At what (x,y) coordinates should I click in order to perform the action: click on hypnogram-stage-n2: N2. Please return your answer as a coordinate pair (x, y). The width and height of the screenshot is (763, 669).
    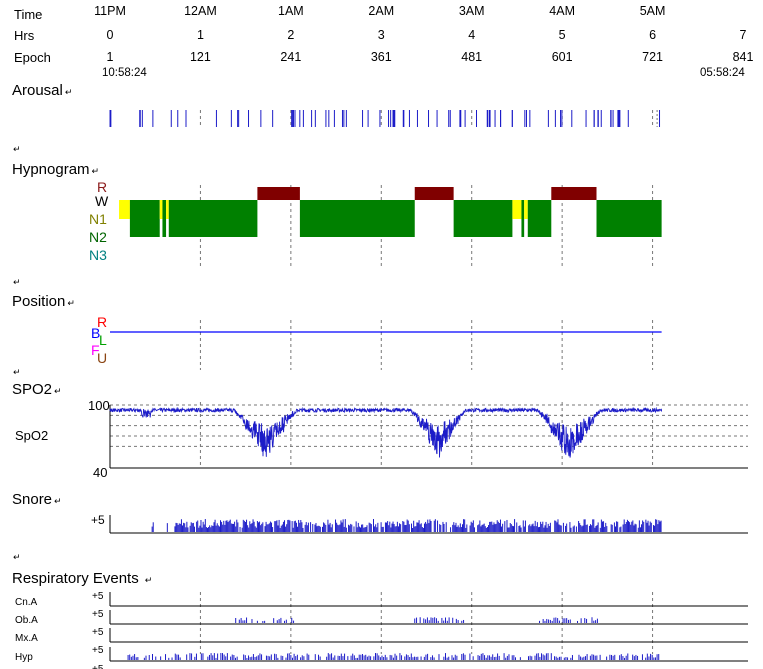
    Looking at the image, I should click on (98, 237).